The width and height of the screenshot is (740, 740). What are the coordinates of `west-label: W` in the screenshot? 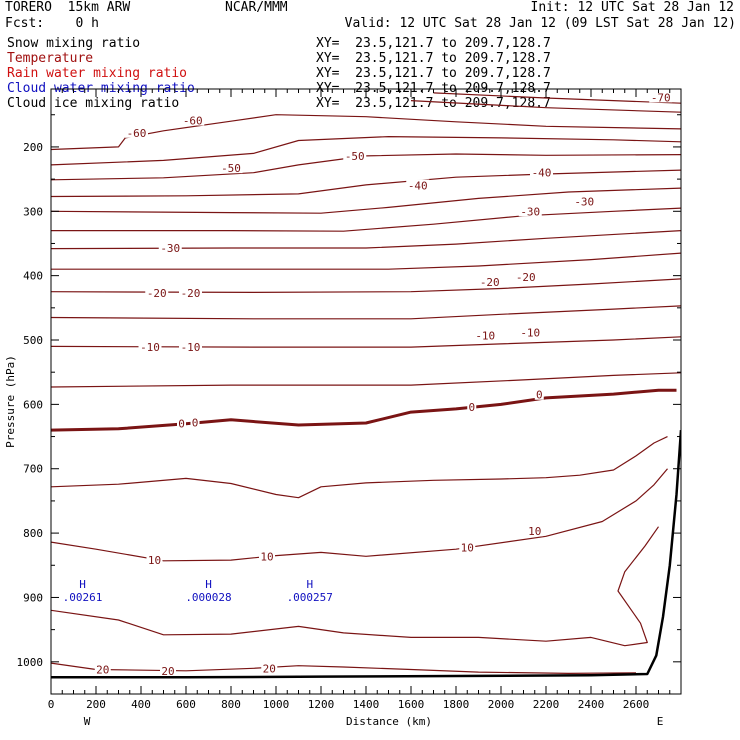 It's located at (87, 721).